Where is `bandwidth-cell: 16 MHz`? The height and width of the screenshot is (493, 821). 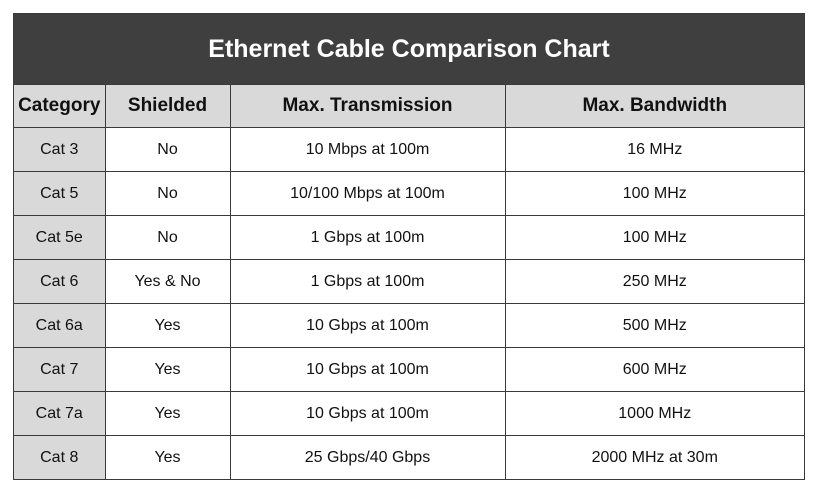
bandwidth-cell: 16 MHz is located at coordinates (654, 149).